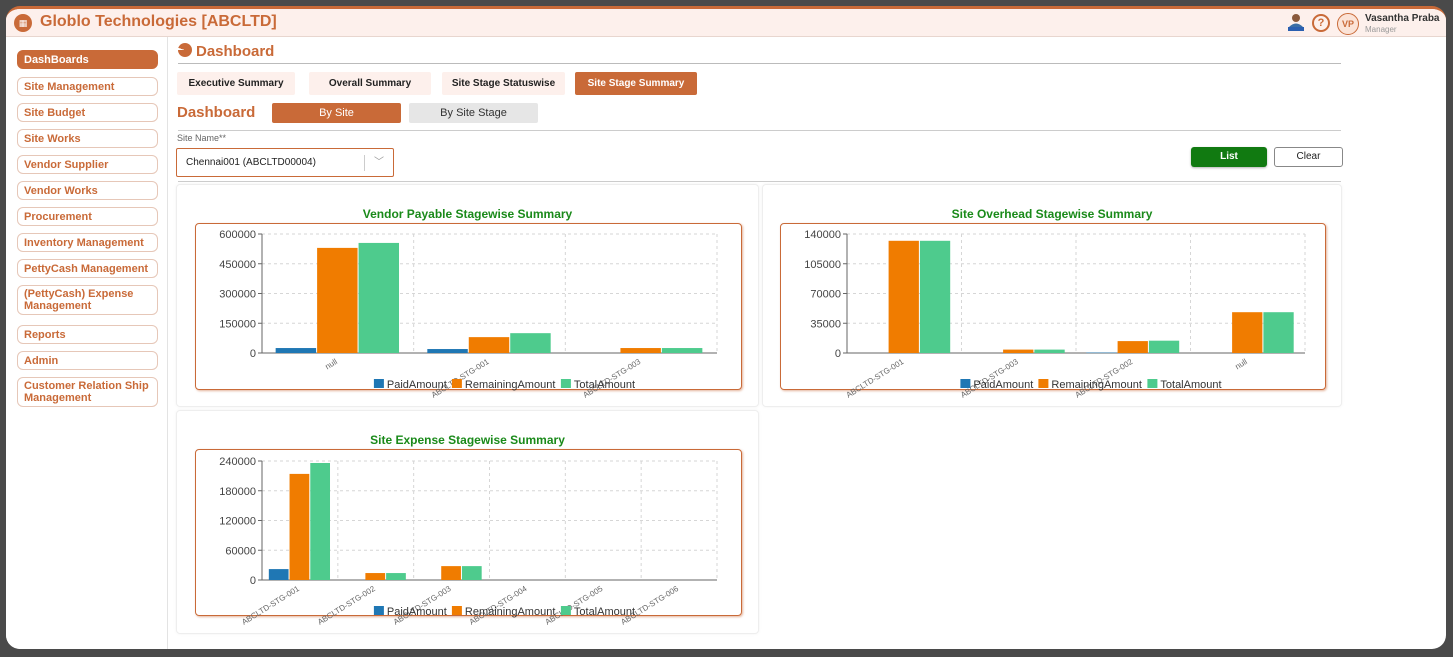 The height and width of the screenshot is (657, 1453). What do you see at coordinates (1321, 23) in the screenshot?
I see `help-icon: ?` at bounding box center [1321, 23].